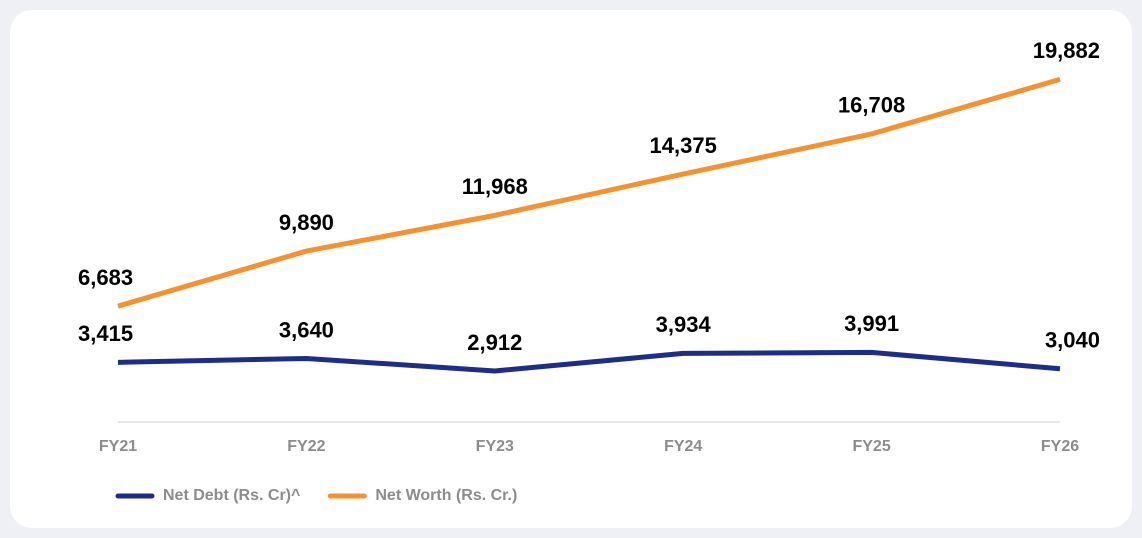 The image size is (1142, 538). What do you see at coordinates (1072, 340) in the screenshot?
I see `data-label: 3,040` at bounding box center [1072, 340].